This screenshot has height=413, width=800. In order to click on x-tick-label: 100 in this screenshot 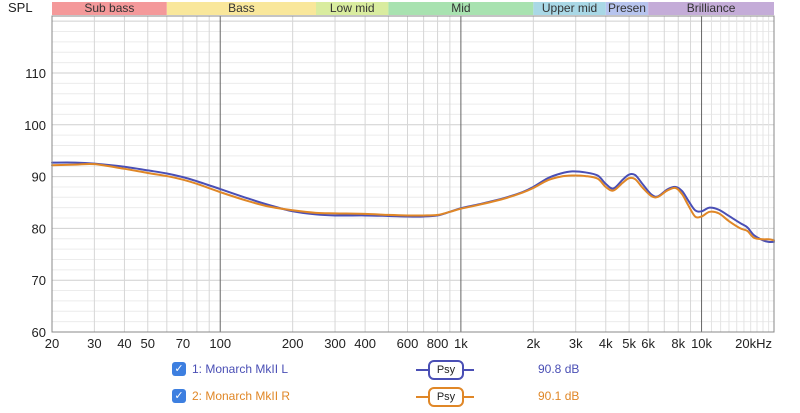, I will do `click(220, 343)`.